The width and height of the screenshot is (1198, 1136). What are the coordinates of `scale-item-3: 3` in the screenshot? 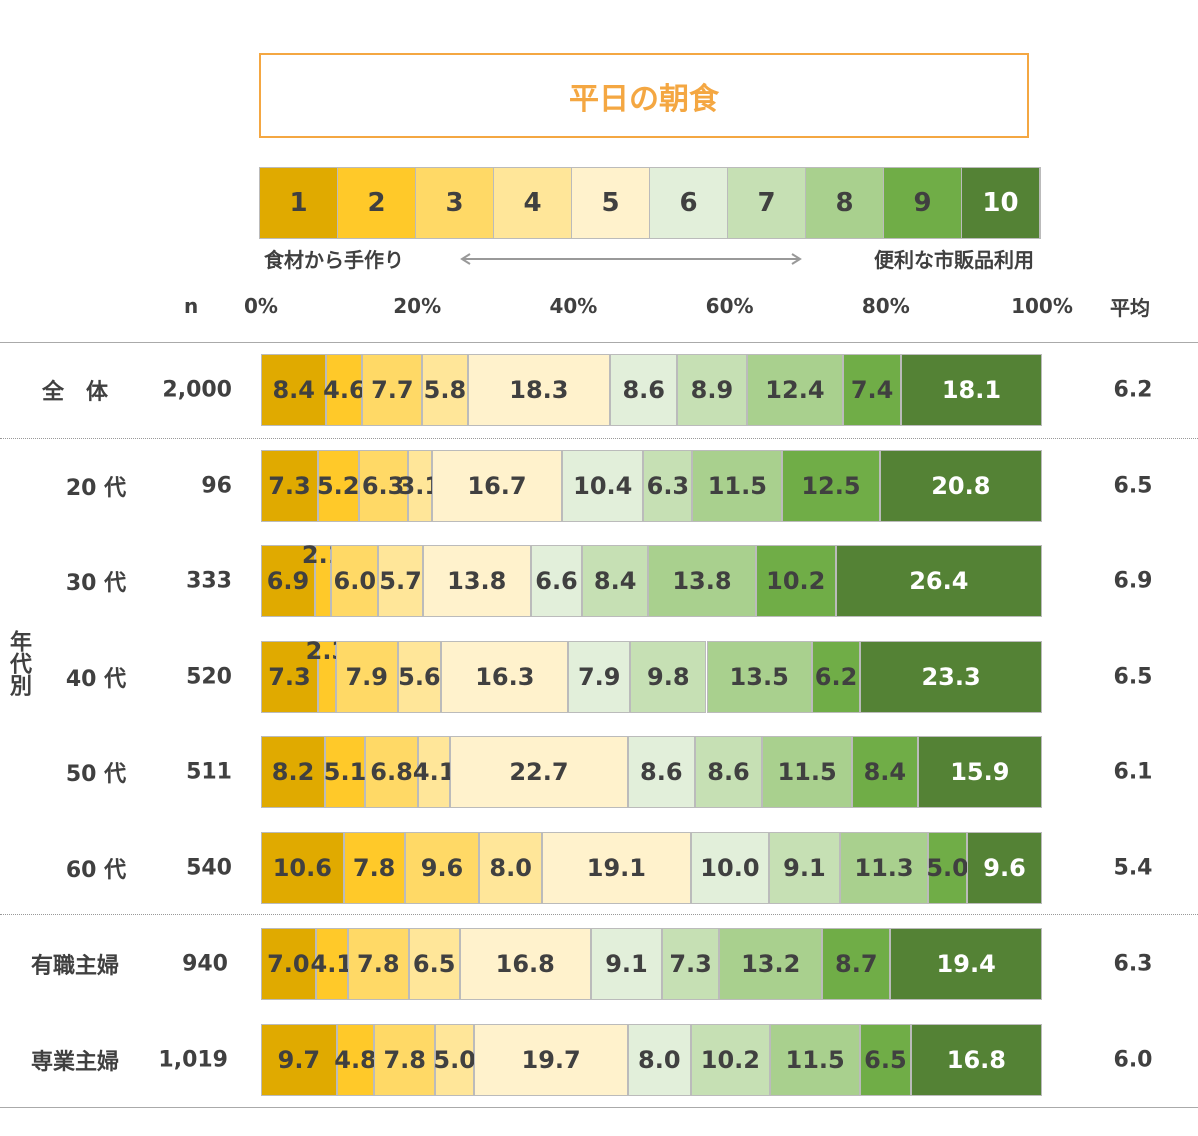 It's located at (455, 203).